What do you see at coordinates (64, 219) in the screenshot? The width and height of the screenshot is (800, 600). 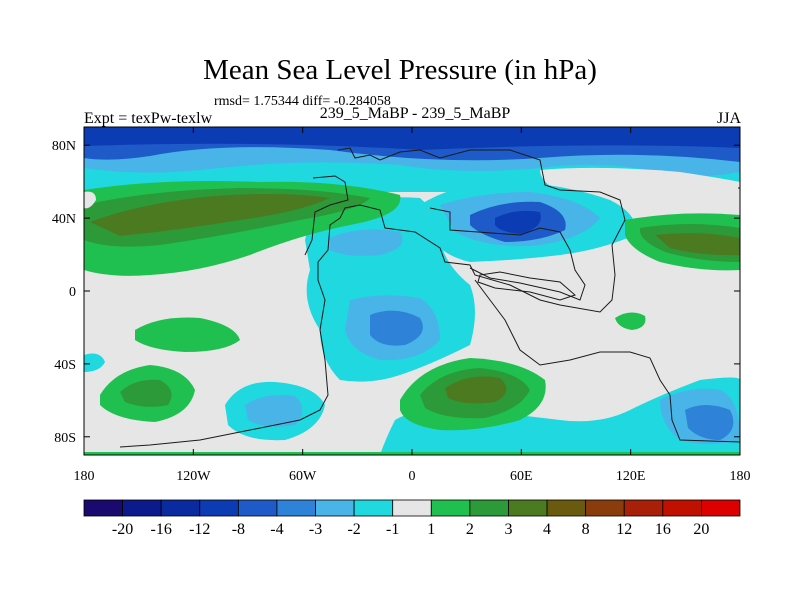 I see `y-tick-label: 40N` at bounding box center [64, 219].